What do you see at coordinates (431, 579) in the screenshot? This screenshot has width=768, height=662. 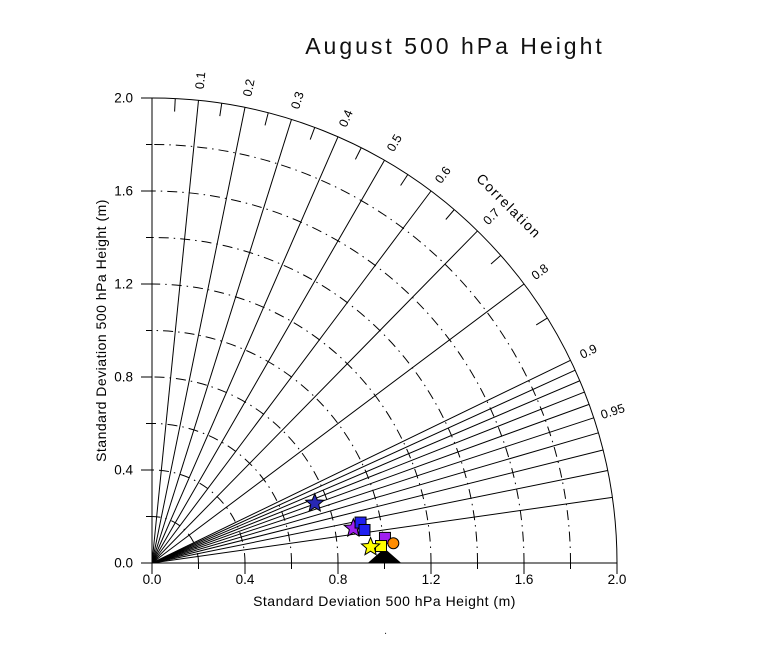 I see `x-tick-label: 1.2` at bounding box center [431, 579].